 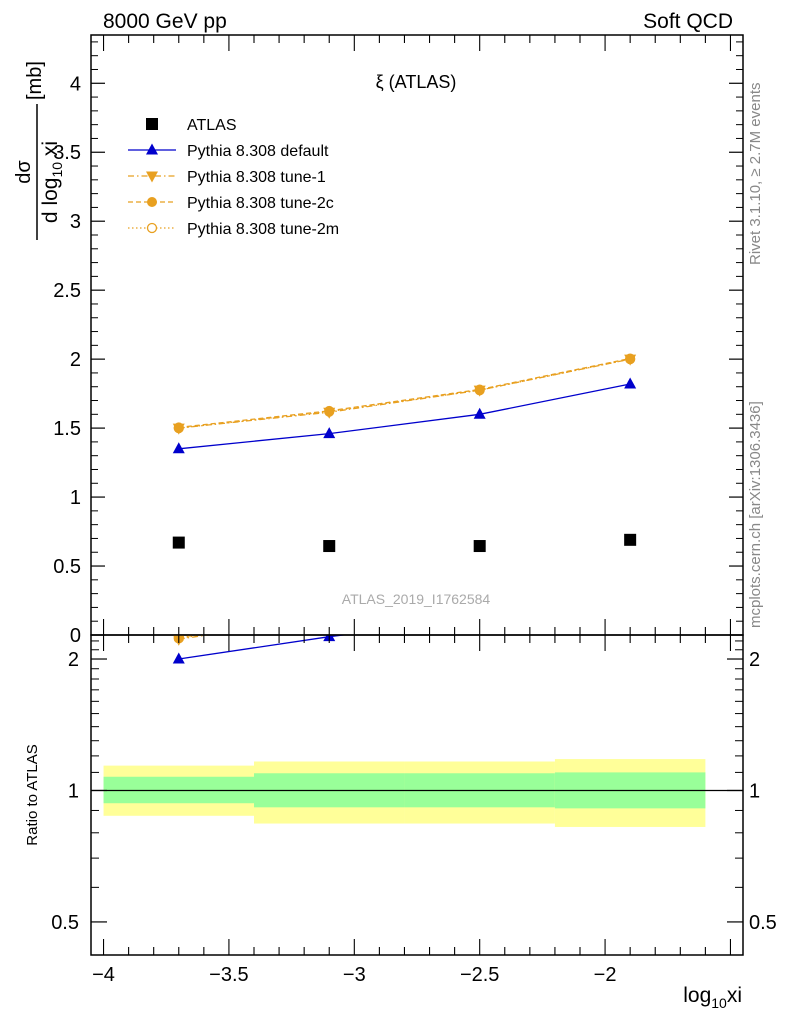 What do you see at coordinates (35, 80) in the screenshot?
I see `ylabel-unit: [mb]` at bounding box center [35, 80].